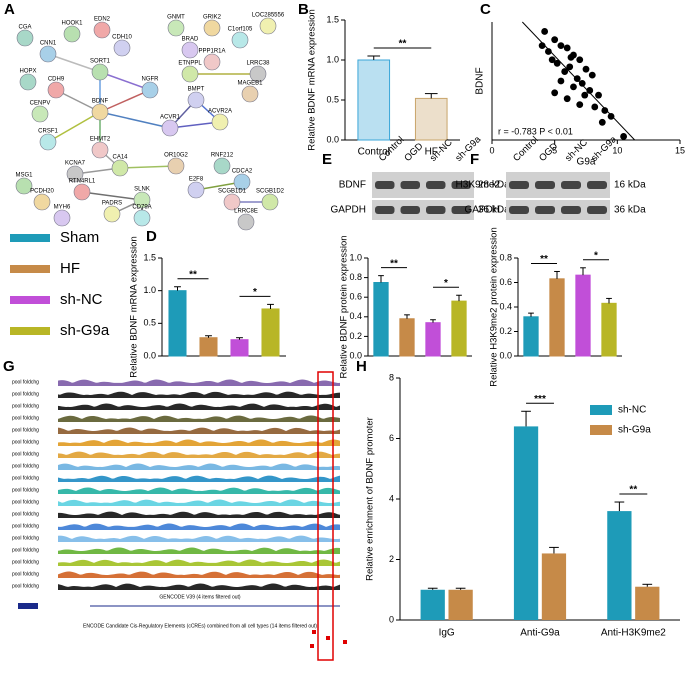 Image resolution: width=685 pixels, height=674 pixels. Describe the element at coordinates (355, 277) in the screenshot. I see `y-tick-label: 0.8` at that location.